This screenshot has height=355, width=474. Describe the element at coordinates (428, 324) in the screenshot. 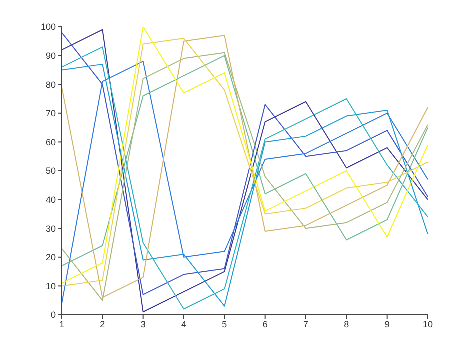

I see `x-tick-label: 10` at that location.